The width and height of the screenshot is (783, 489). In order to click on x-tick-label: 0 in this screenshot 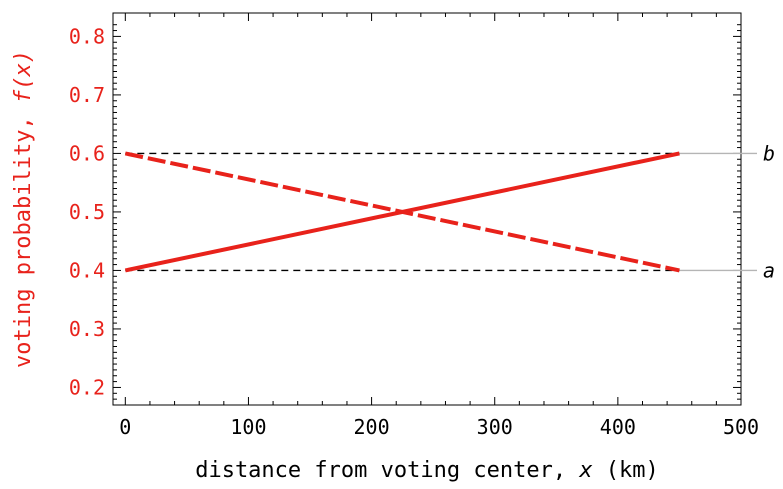, I will do `click(125, 427)`.